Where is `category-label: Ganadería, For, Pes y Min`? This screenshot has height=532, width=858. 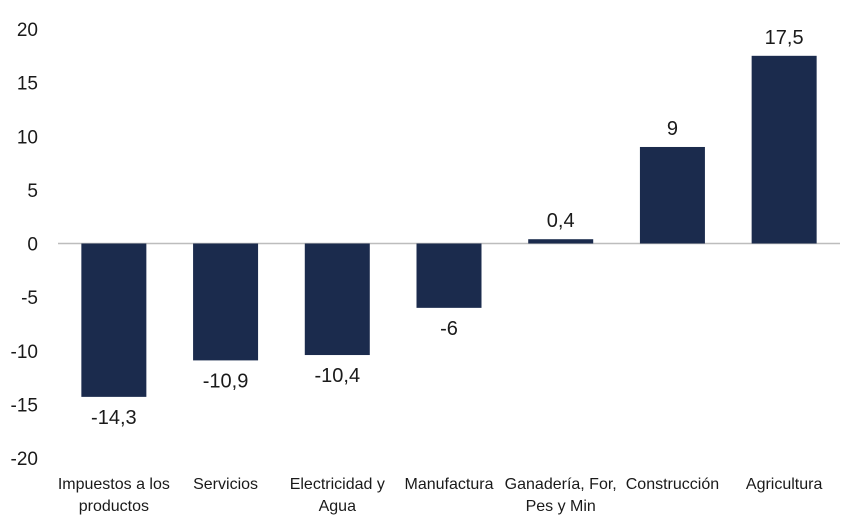 category-label: Ganadería, For, Pes y Min is located at coordinates (561, 495).